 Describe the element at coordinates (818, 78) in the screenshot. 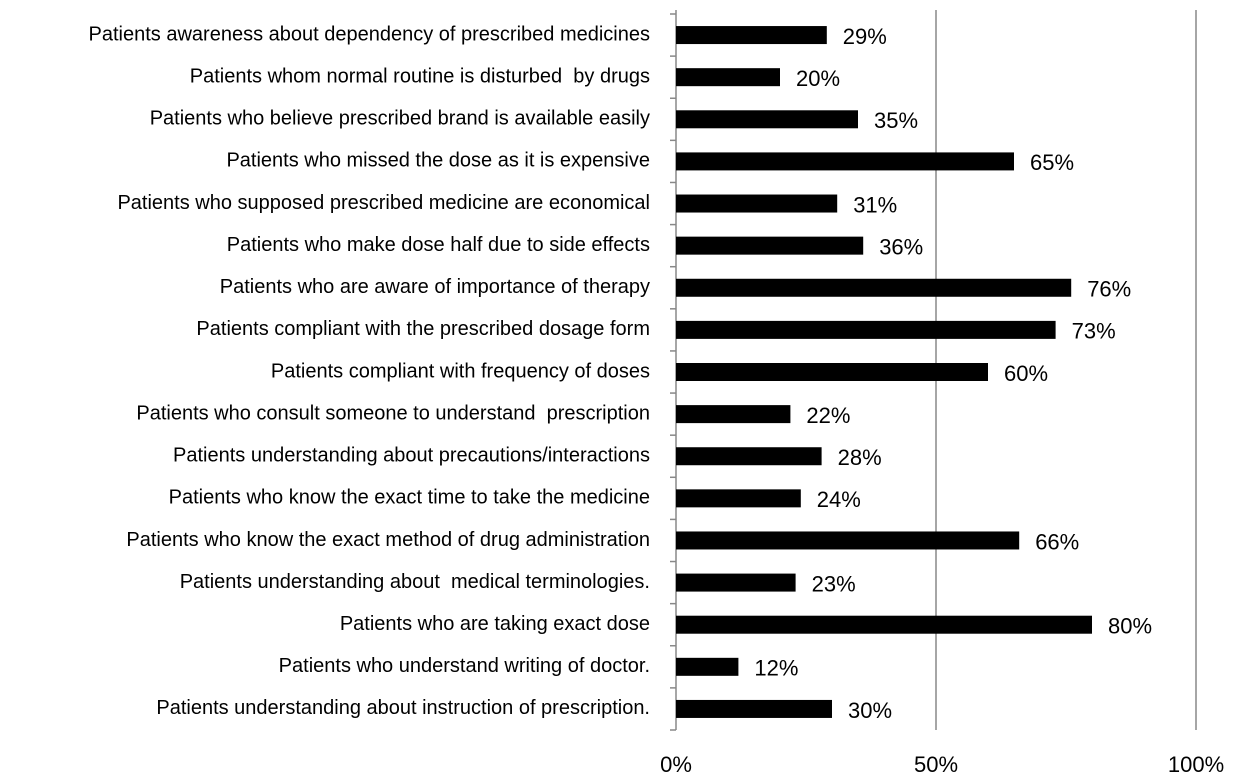

I see `value-label: 20%` at that location.